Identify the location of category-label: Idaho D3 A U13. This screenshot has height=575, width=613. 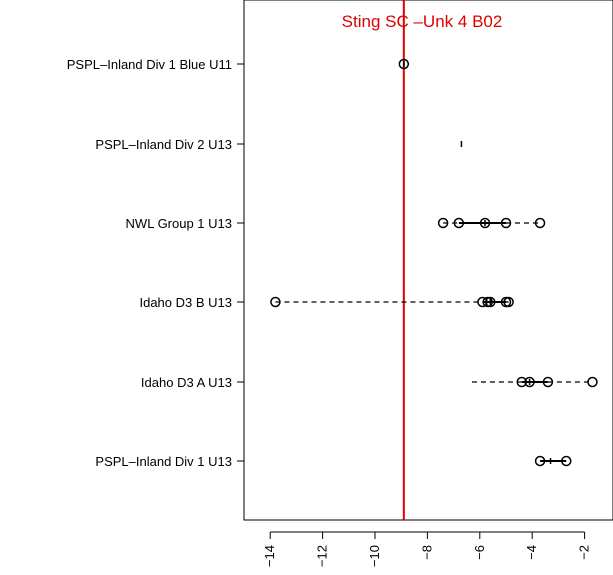
(186, 382).